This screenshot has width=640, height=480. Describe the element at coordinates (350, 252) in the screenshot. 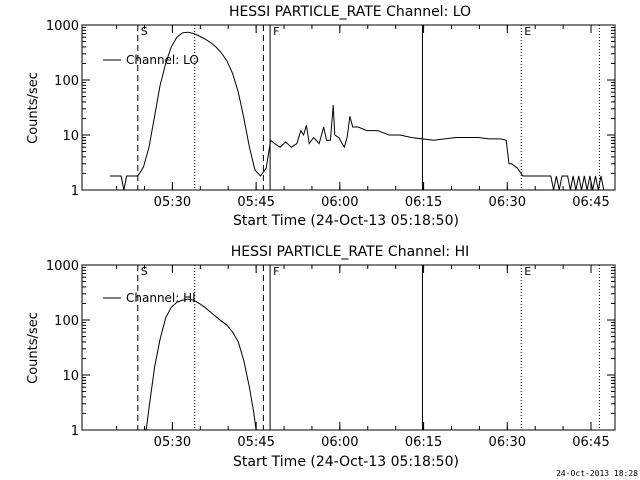

I see `chart-title: HESSI PARTICLE_RATE Channel: HI` at that location.